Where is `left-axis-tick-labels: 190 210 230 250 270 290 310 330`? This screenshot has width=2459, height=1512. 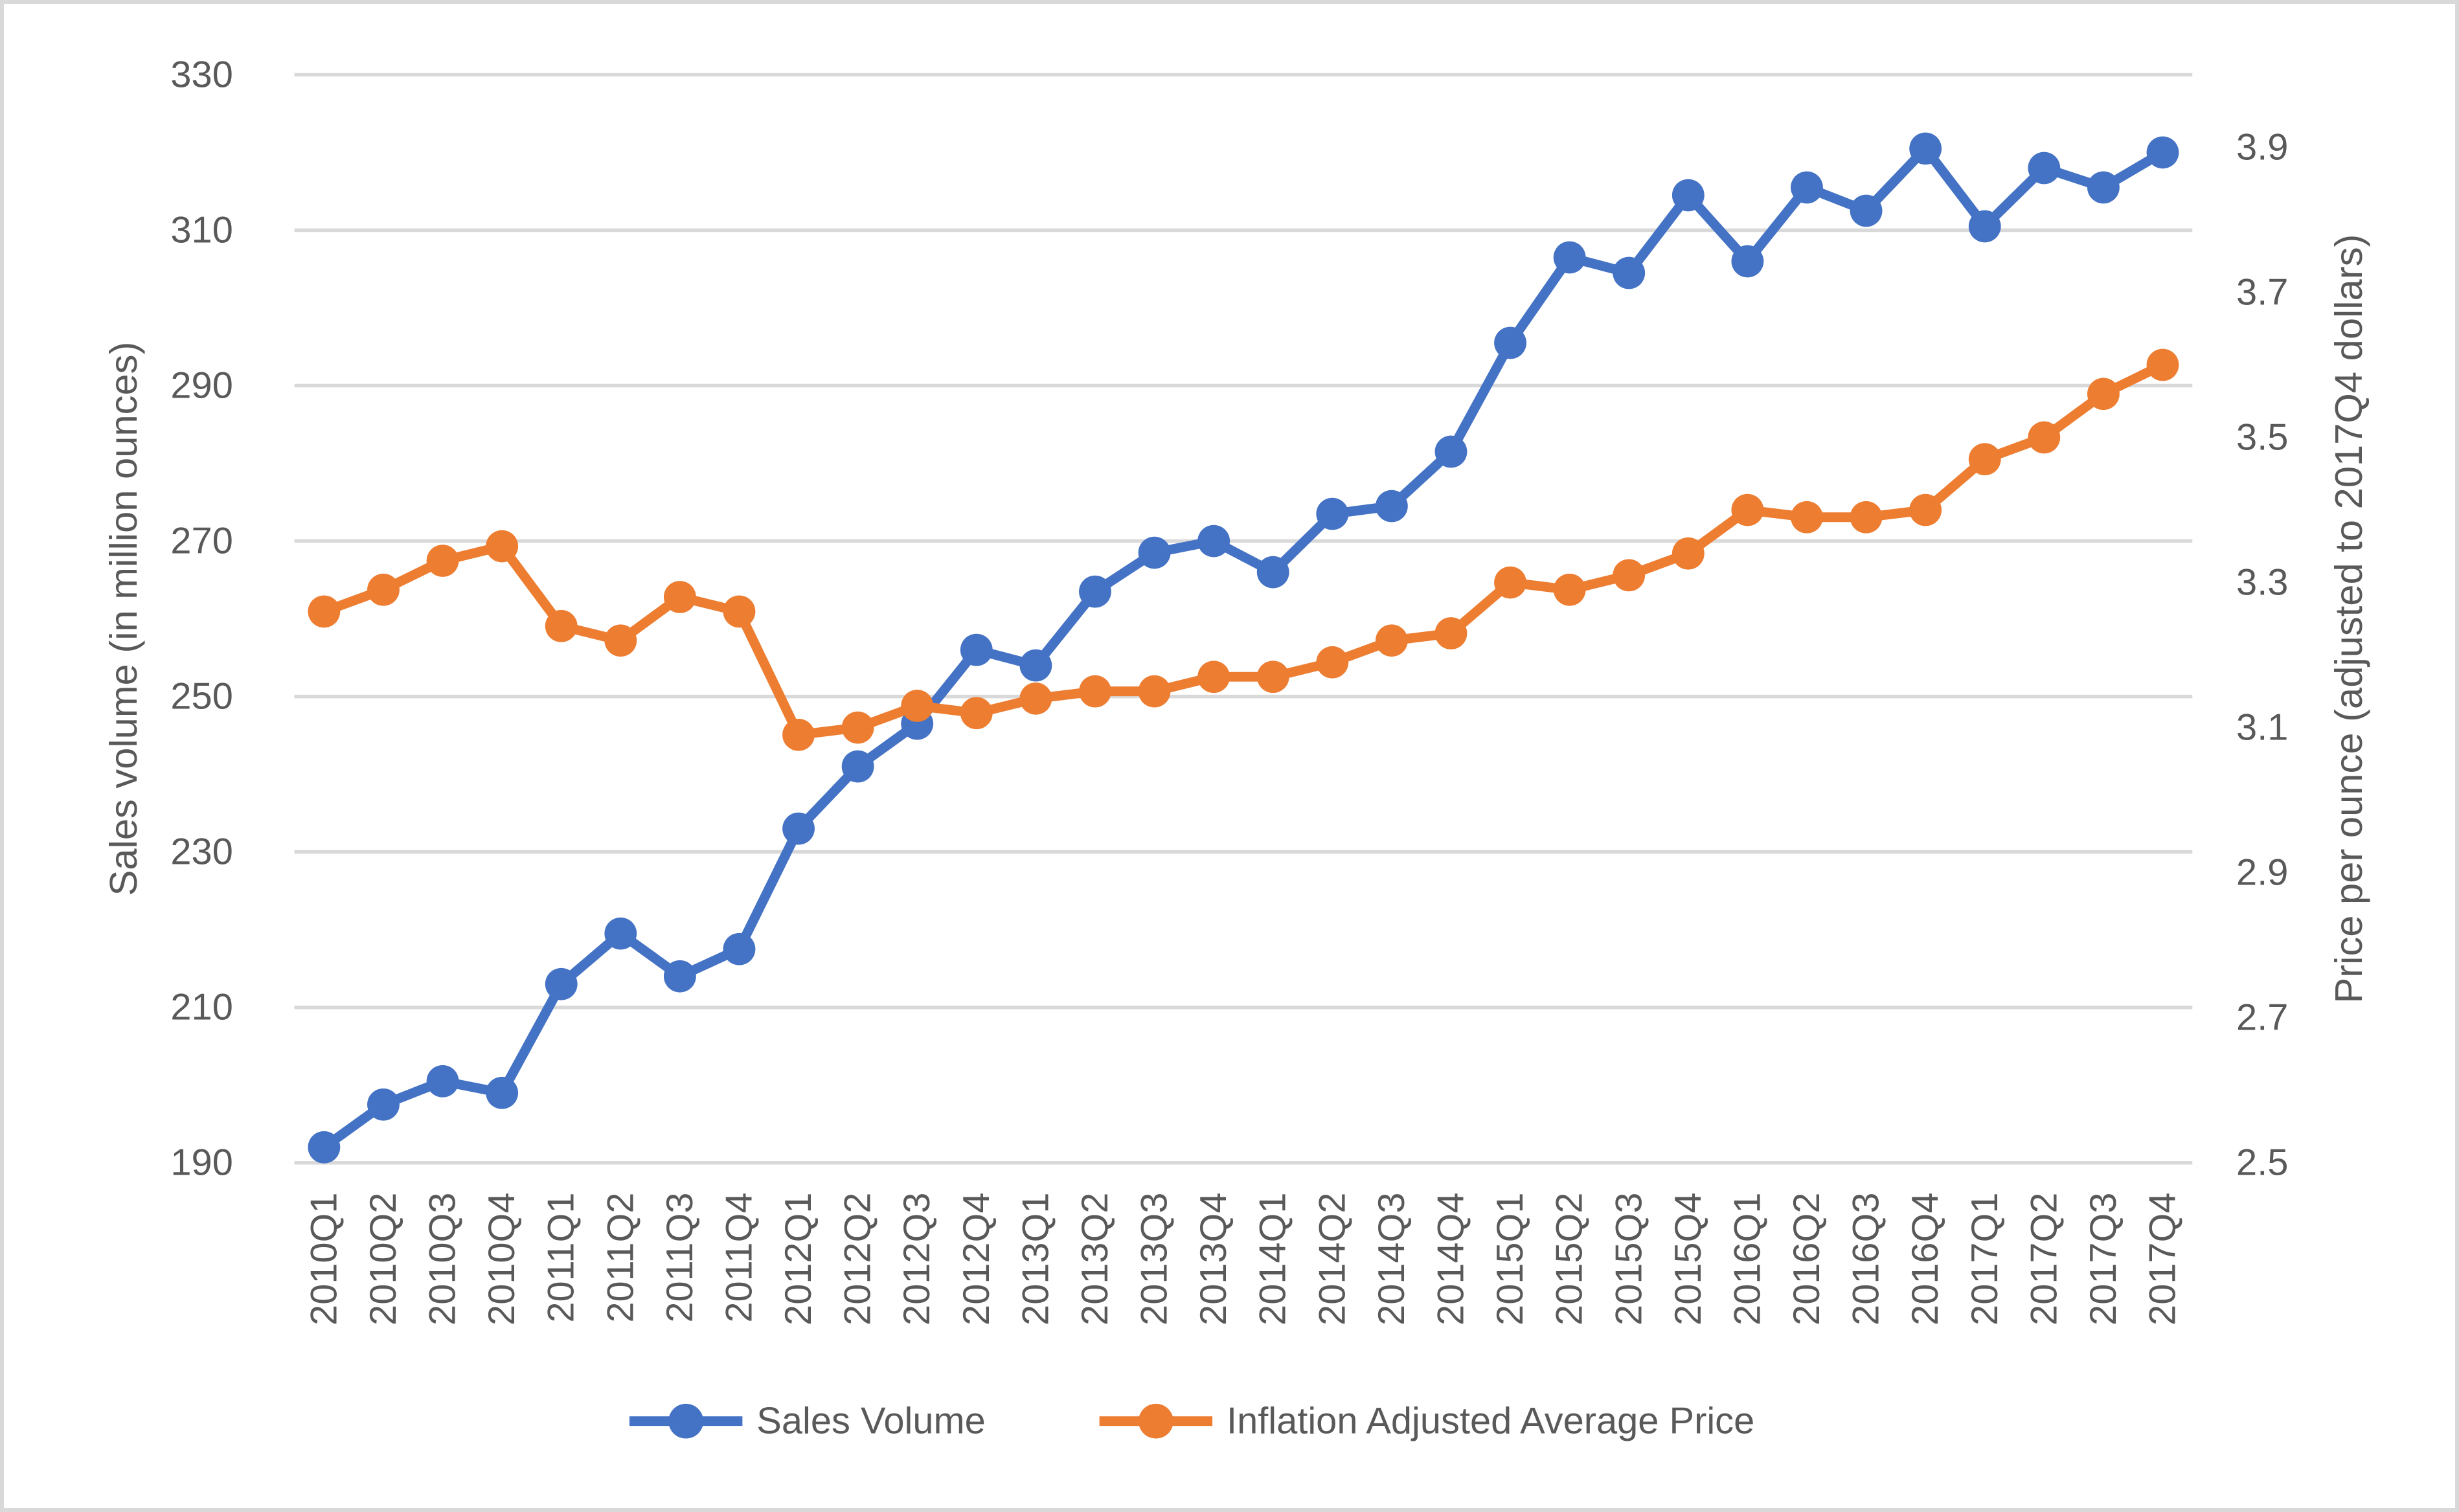 left-axis-tick-labels: 190 210 230 250 270 290 310 330 is located at coordinates (201, 618).